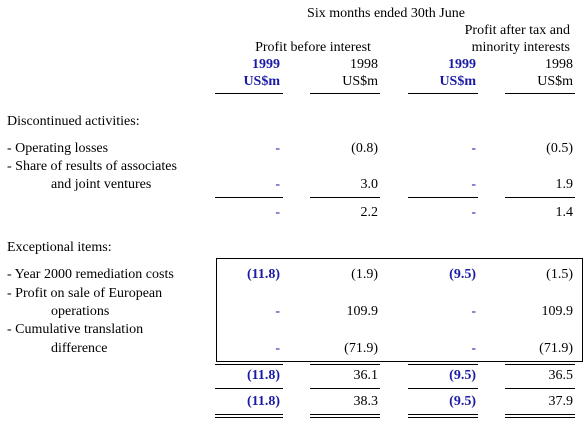 The image size is (586, 429). What do you see at coordinates (261, 81) in the screenshot?
I see `col-pbi-1999-unit: US$m` at bounding box center [261, 81].